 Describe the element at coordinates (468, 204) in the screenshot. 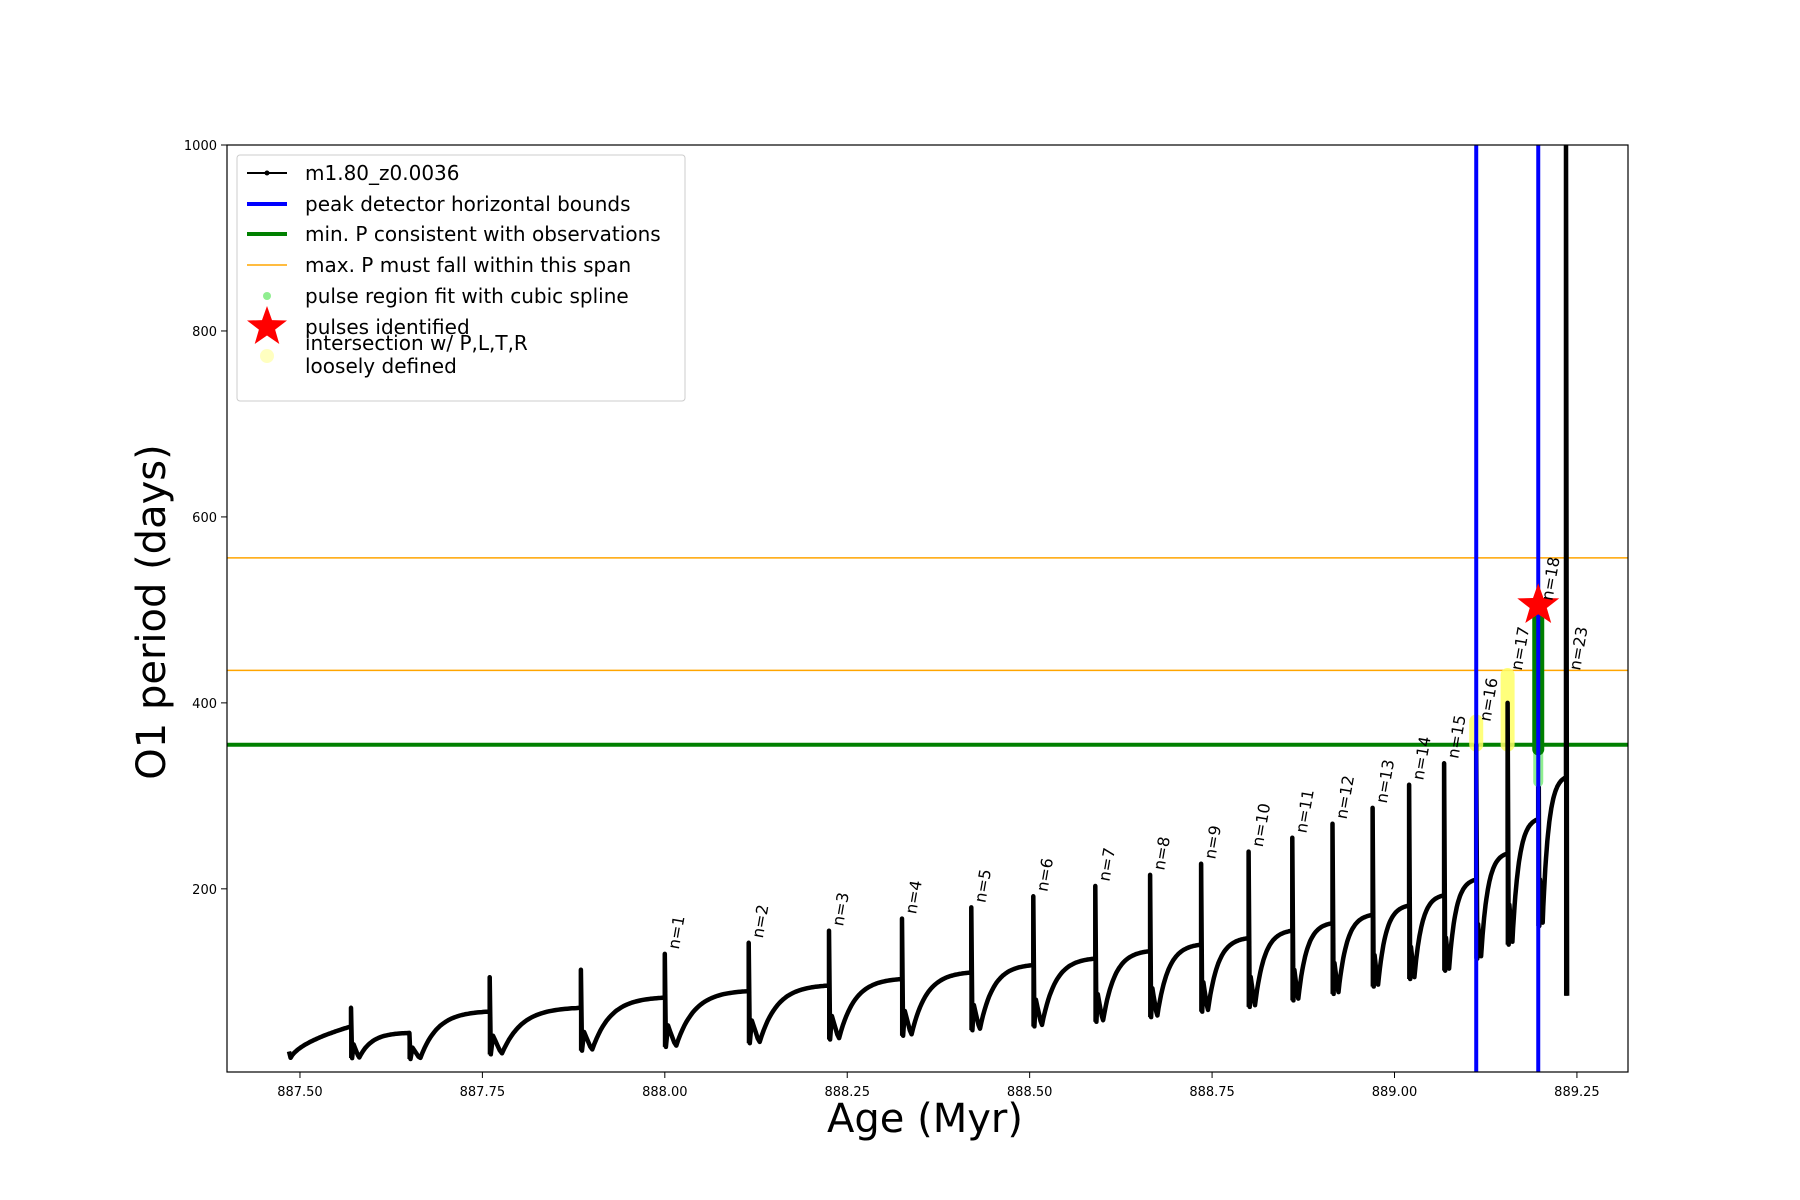

I see `legend-label-2: peak detector horizontal bounds` at that location.